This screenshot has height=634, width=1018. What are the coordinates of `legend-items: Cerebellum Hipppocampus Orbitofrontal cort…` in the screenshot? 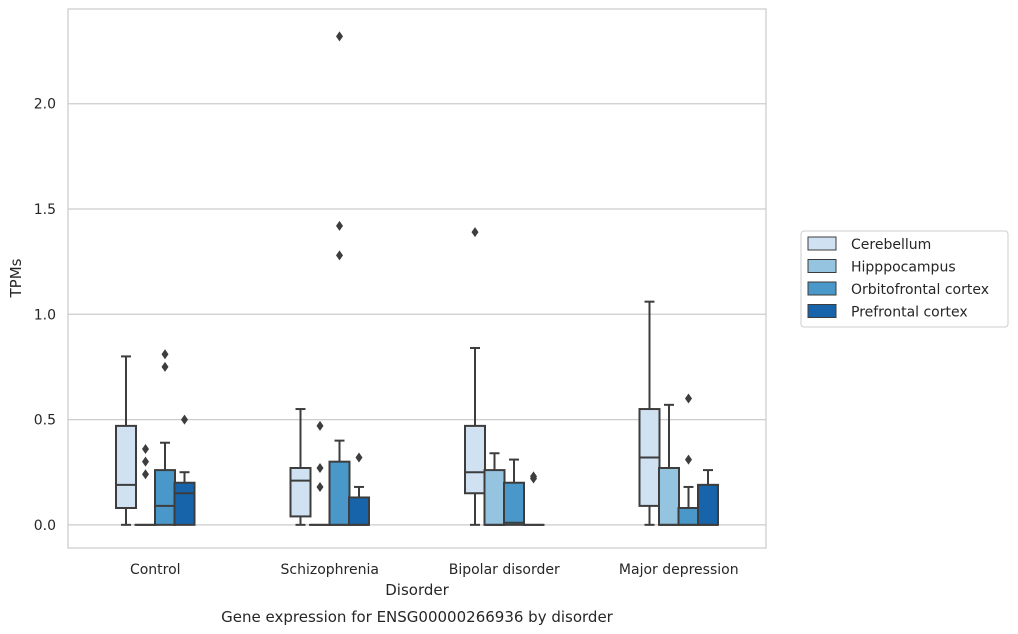 It's located at (898, 278).